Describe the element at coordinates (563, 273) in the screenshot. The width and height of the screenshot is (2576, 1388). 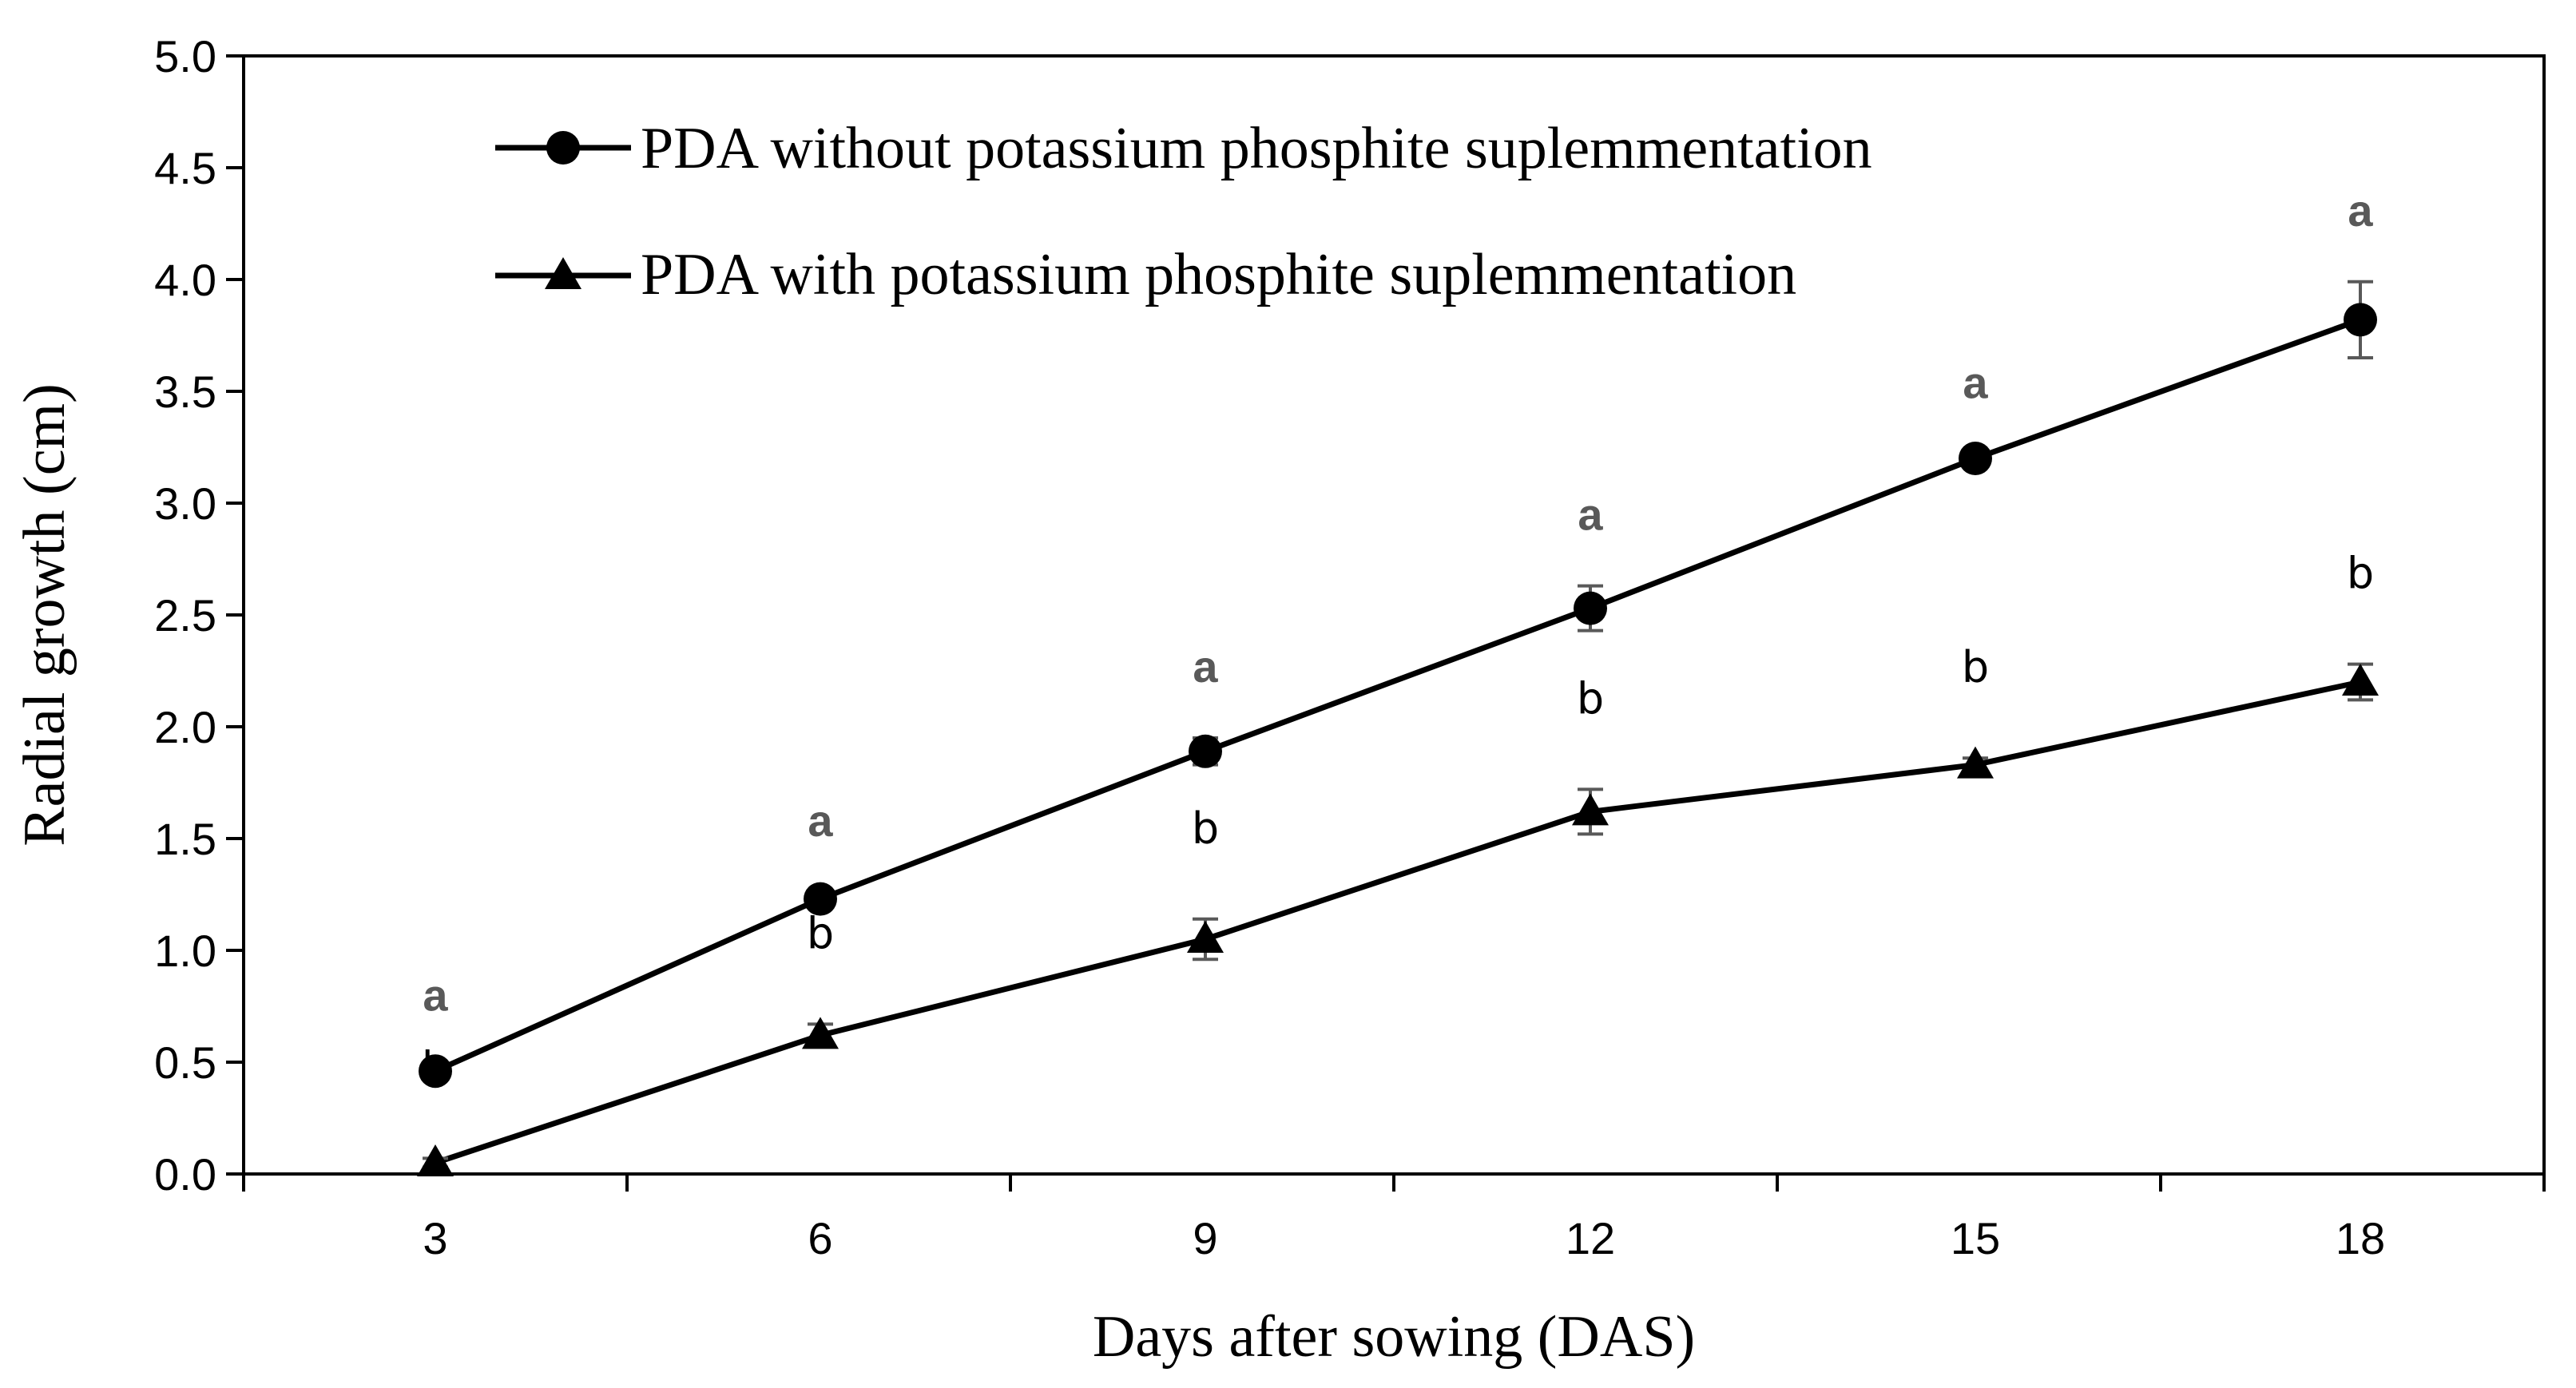
I see `legend-triangle-marker` at that location.